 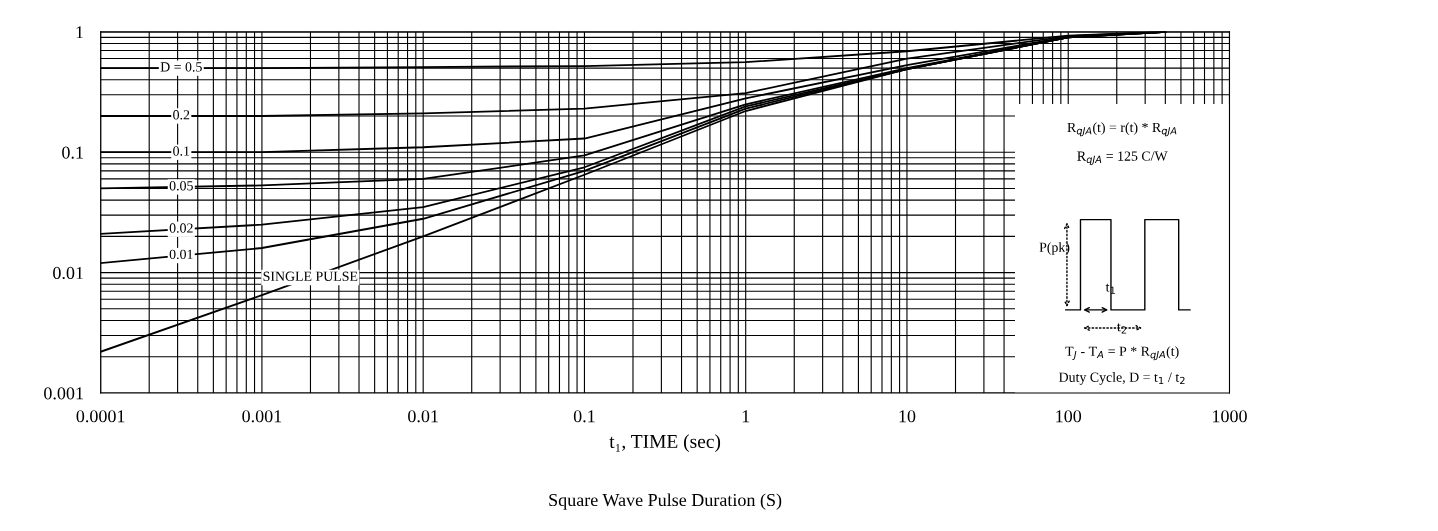 What do you see at coordinates (423, 416) in the screenshot?
I see `x-tick-label: 0.01` at bounding box center [423, 416].